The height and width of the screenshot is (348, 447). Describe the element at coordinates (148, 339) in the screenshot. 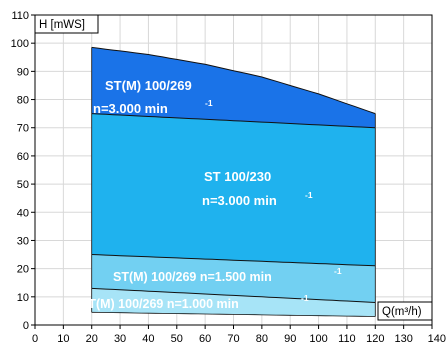

I see `x-tick-label: 40` at that location.